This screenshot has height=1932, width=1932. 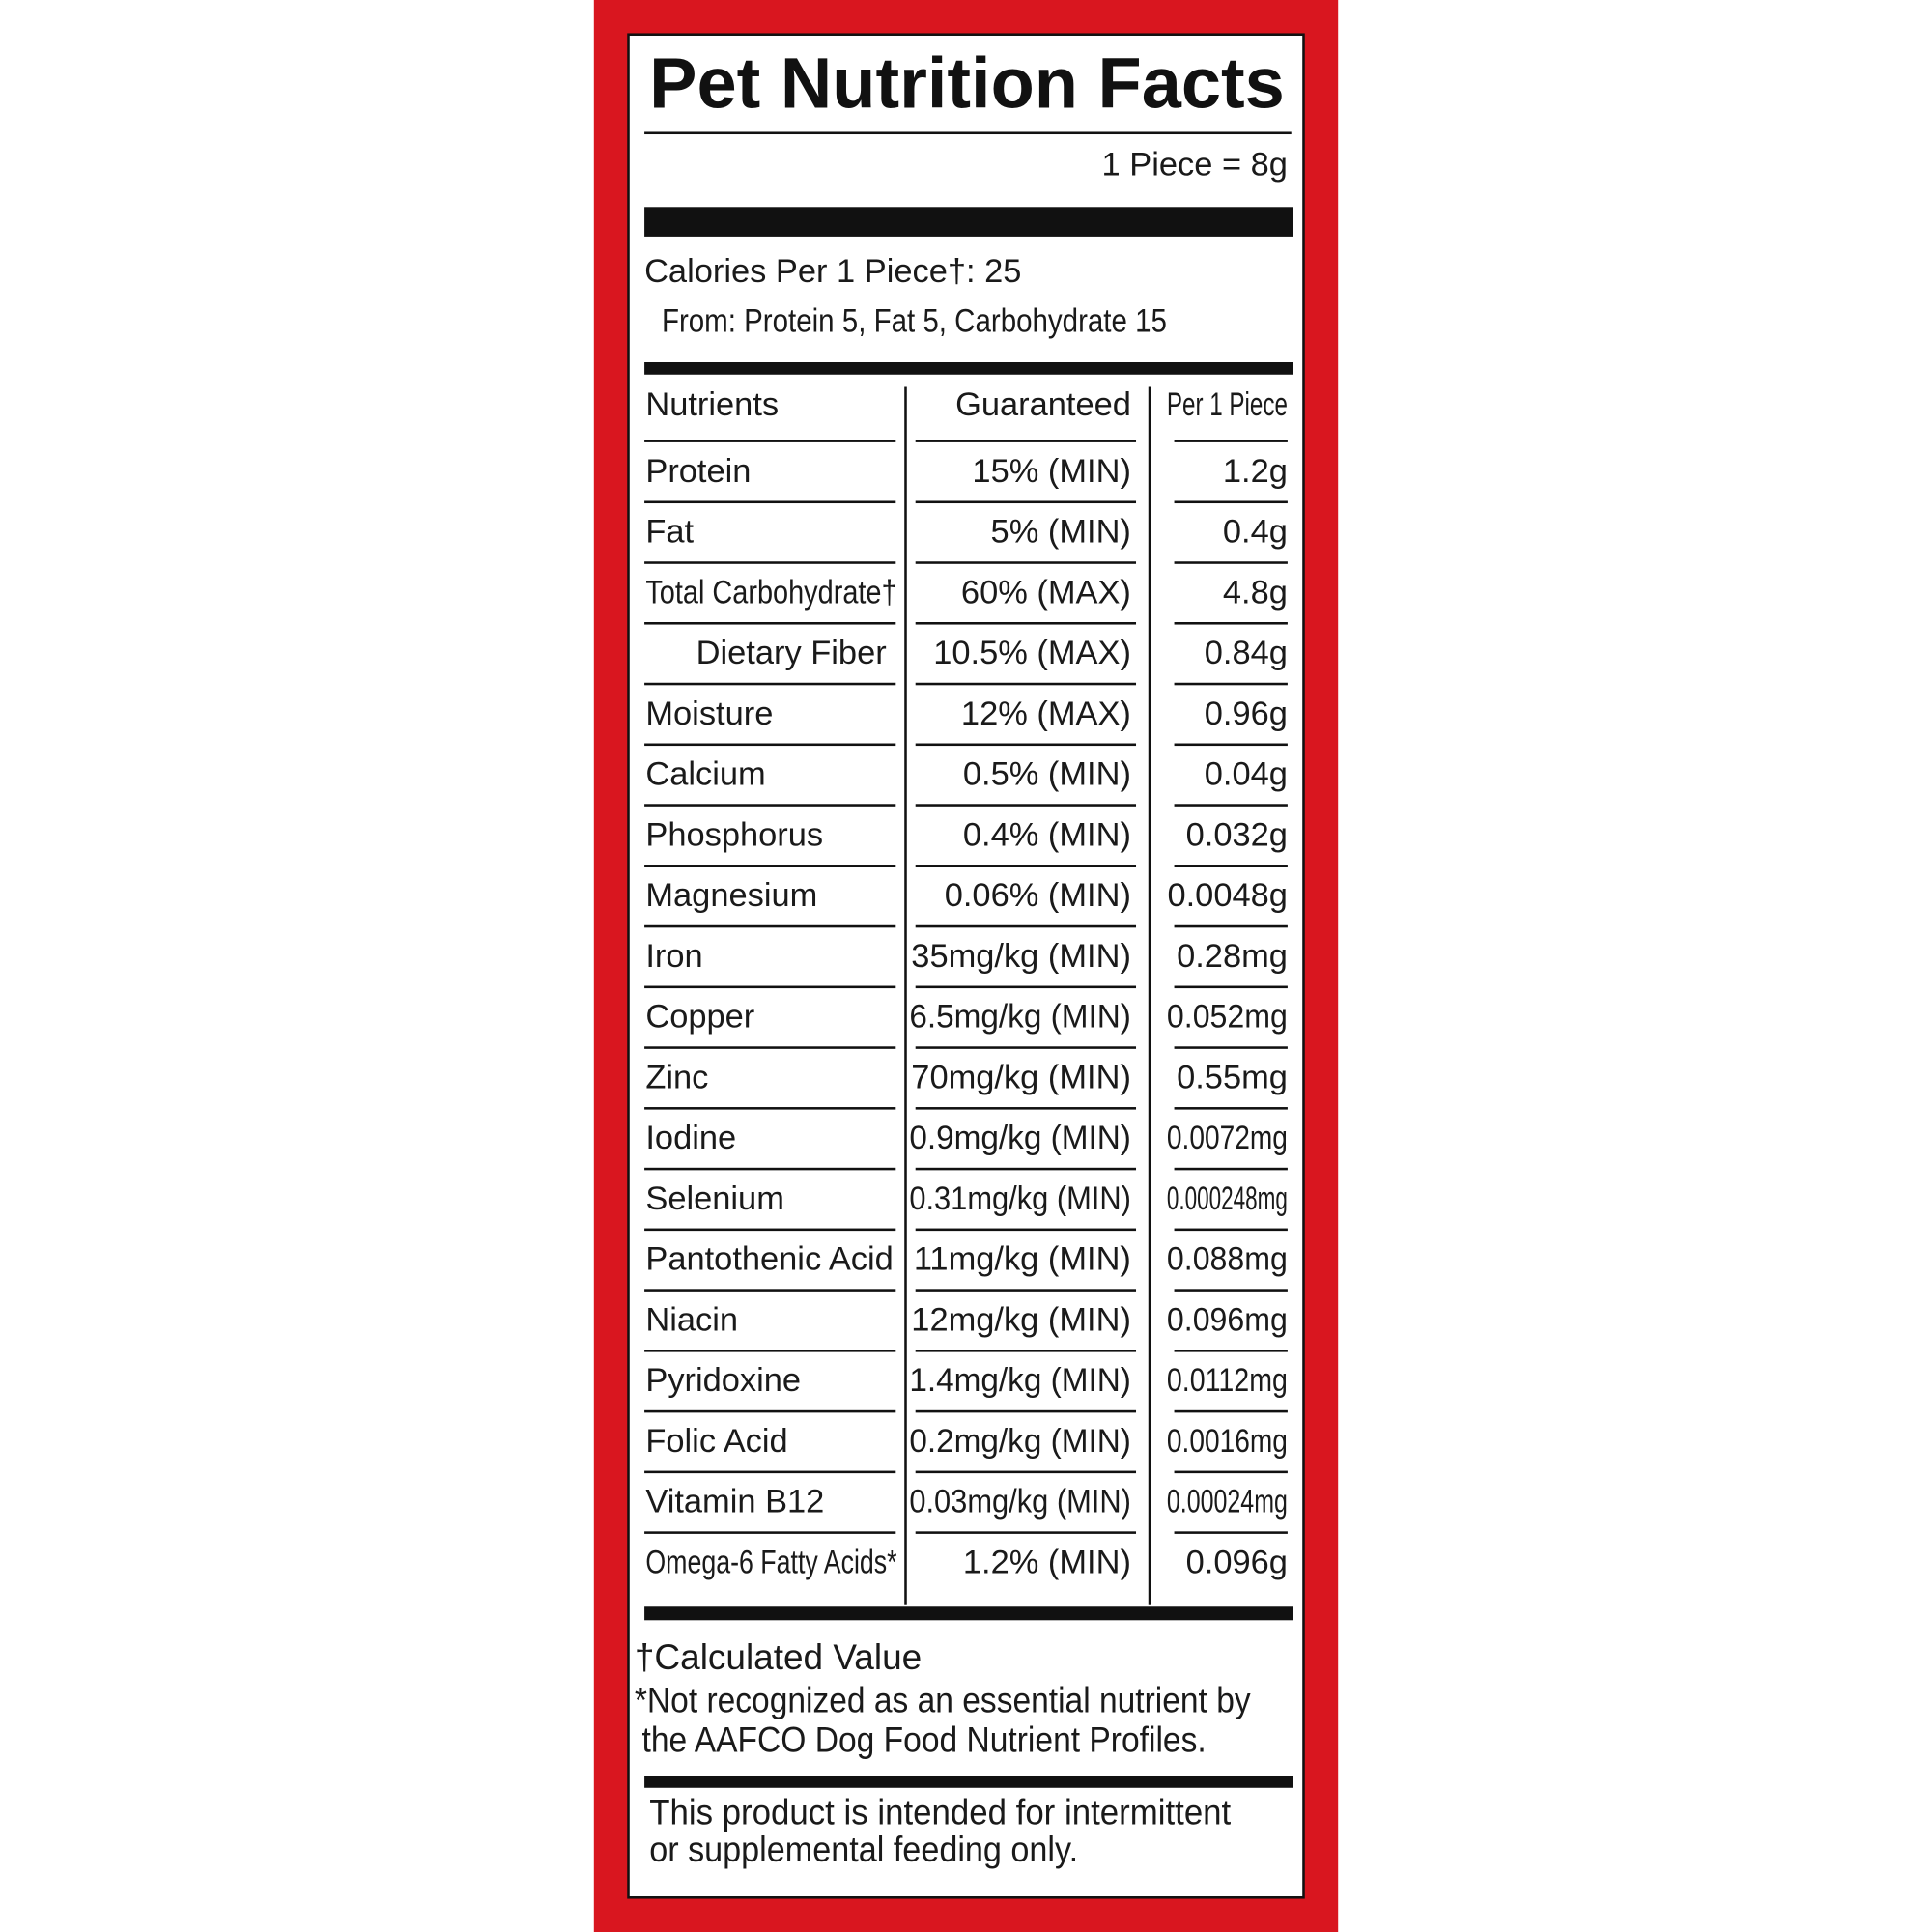 What do you see at coordinates (1246, 714) in the screenshot?
I see `per-piece-value: 0.96g` at bounding box center [1246, 714].